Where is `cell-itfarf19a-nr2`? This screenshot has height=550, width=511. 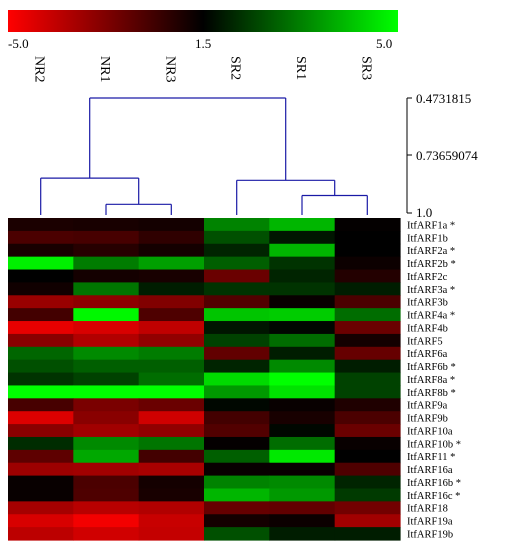
cell-itfarf19a-nr2 is located at coordinates (41, 521).